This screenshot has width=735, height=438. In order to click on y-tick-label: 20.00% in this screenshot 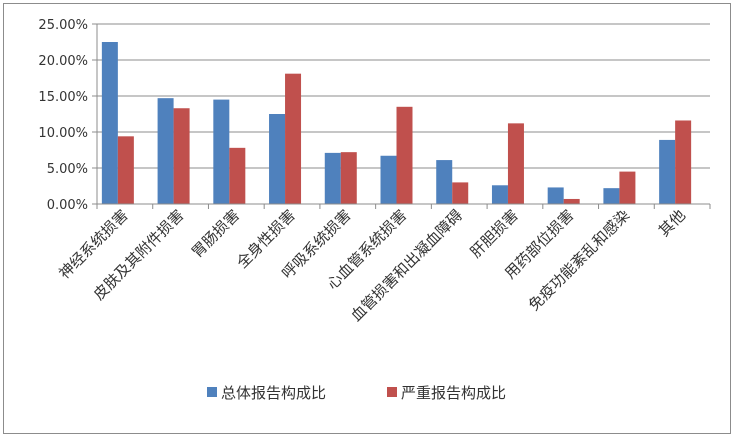, I will do `click(63, 61)`.